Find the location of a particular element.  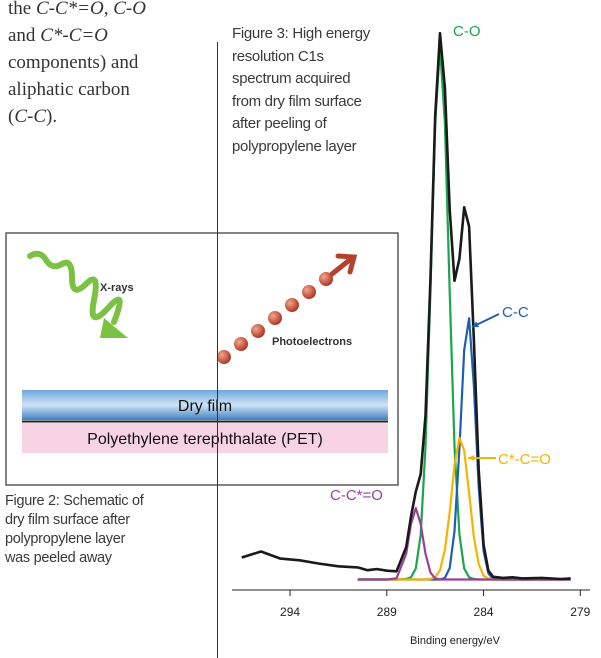

photoelectron-label: Photoelectrons is located at coordinates (312, 342).